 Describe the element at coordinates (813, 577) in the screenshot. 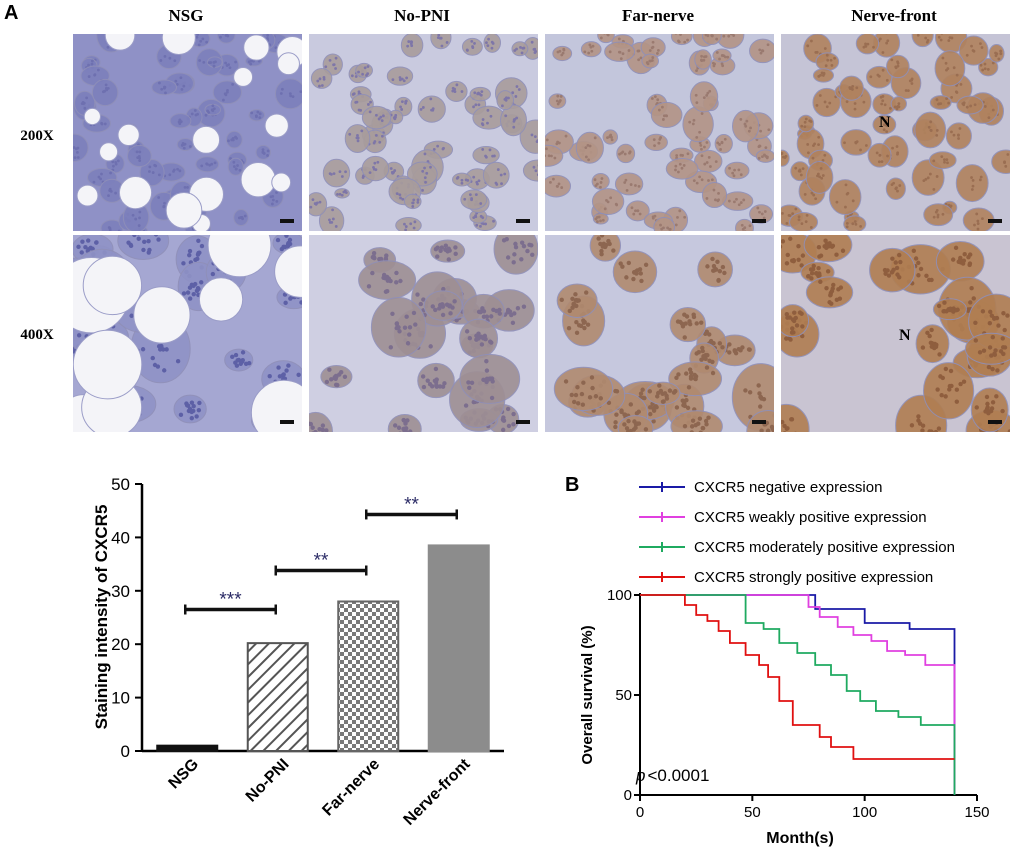

I see `legend-label: CXCR5 strongly positive expression` at that location.